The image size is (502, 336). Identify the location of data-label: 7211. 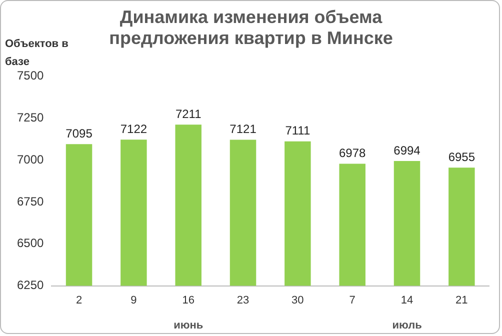
(188, 113).